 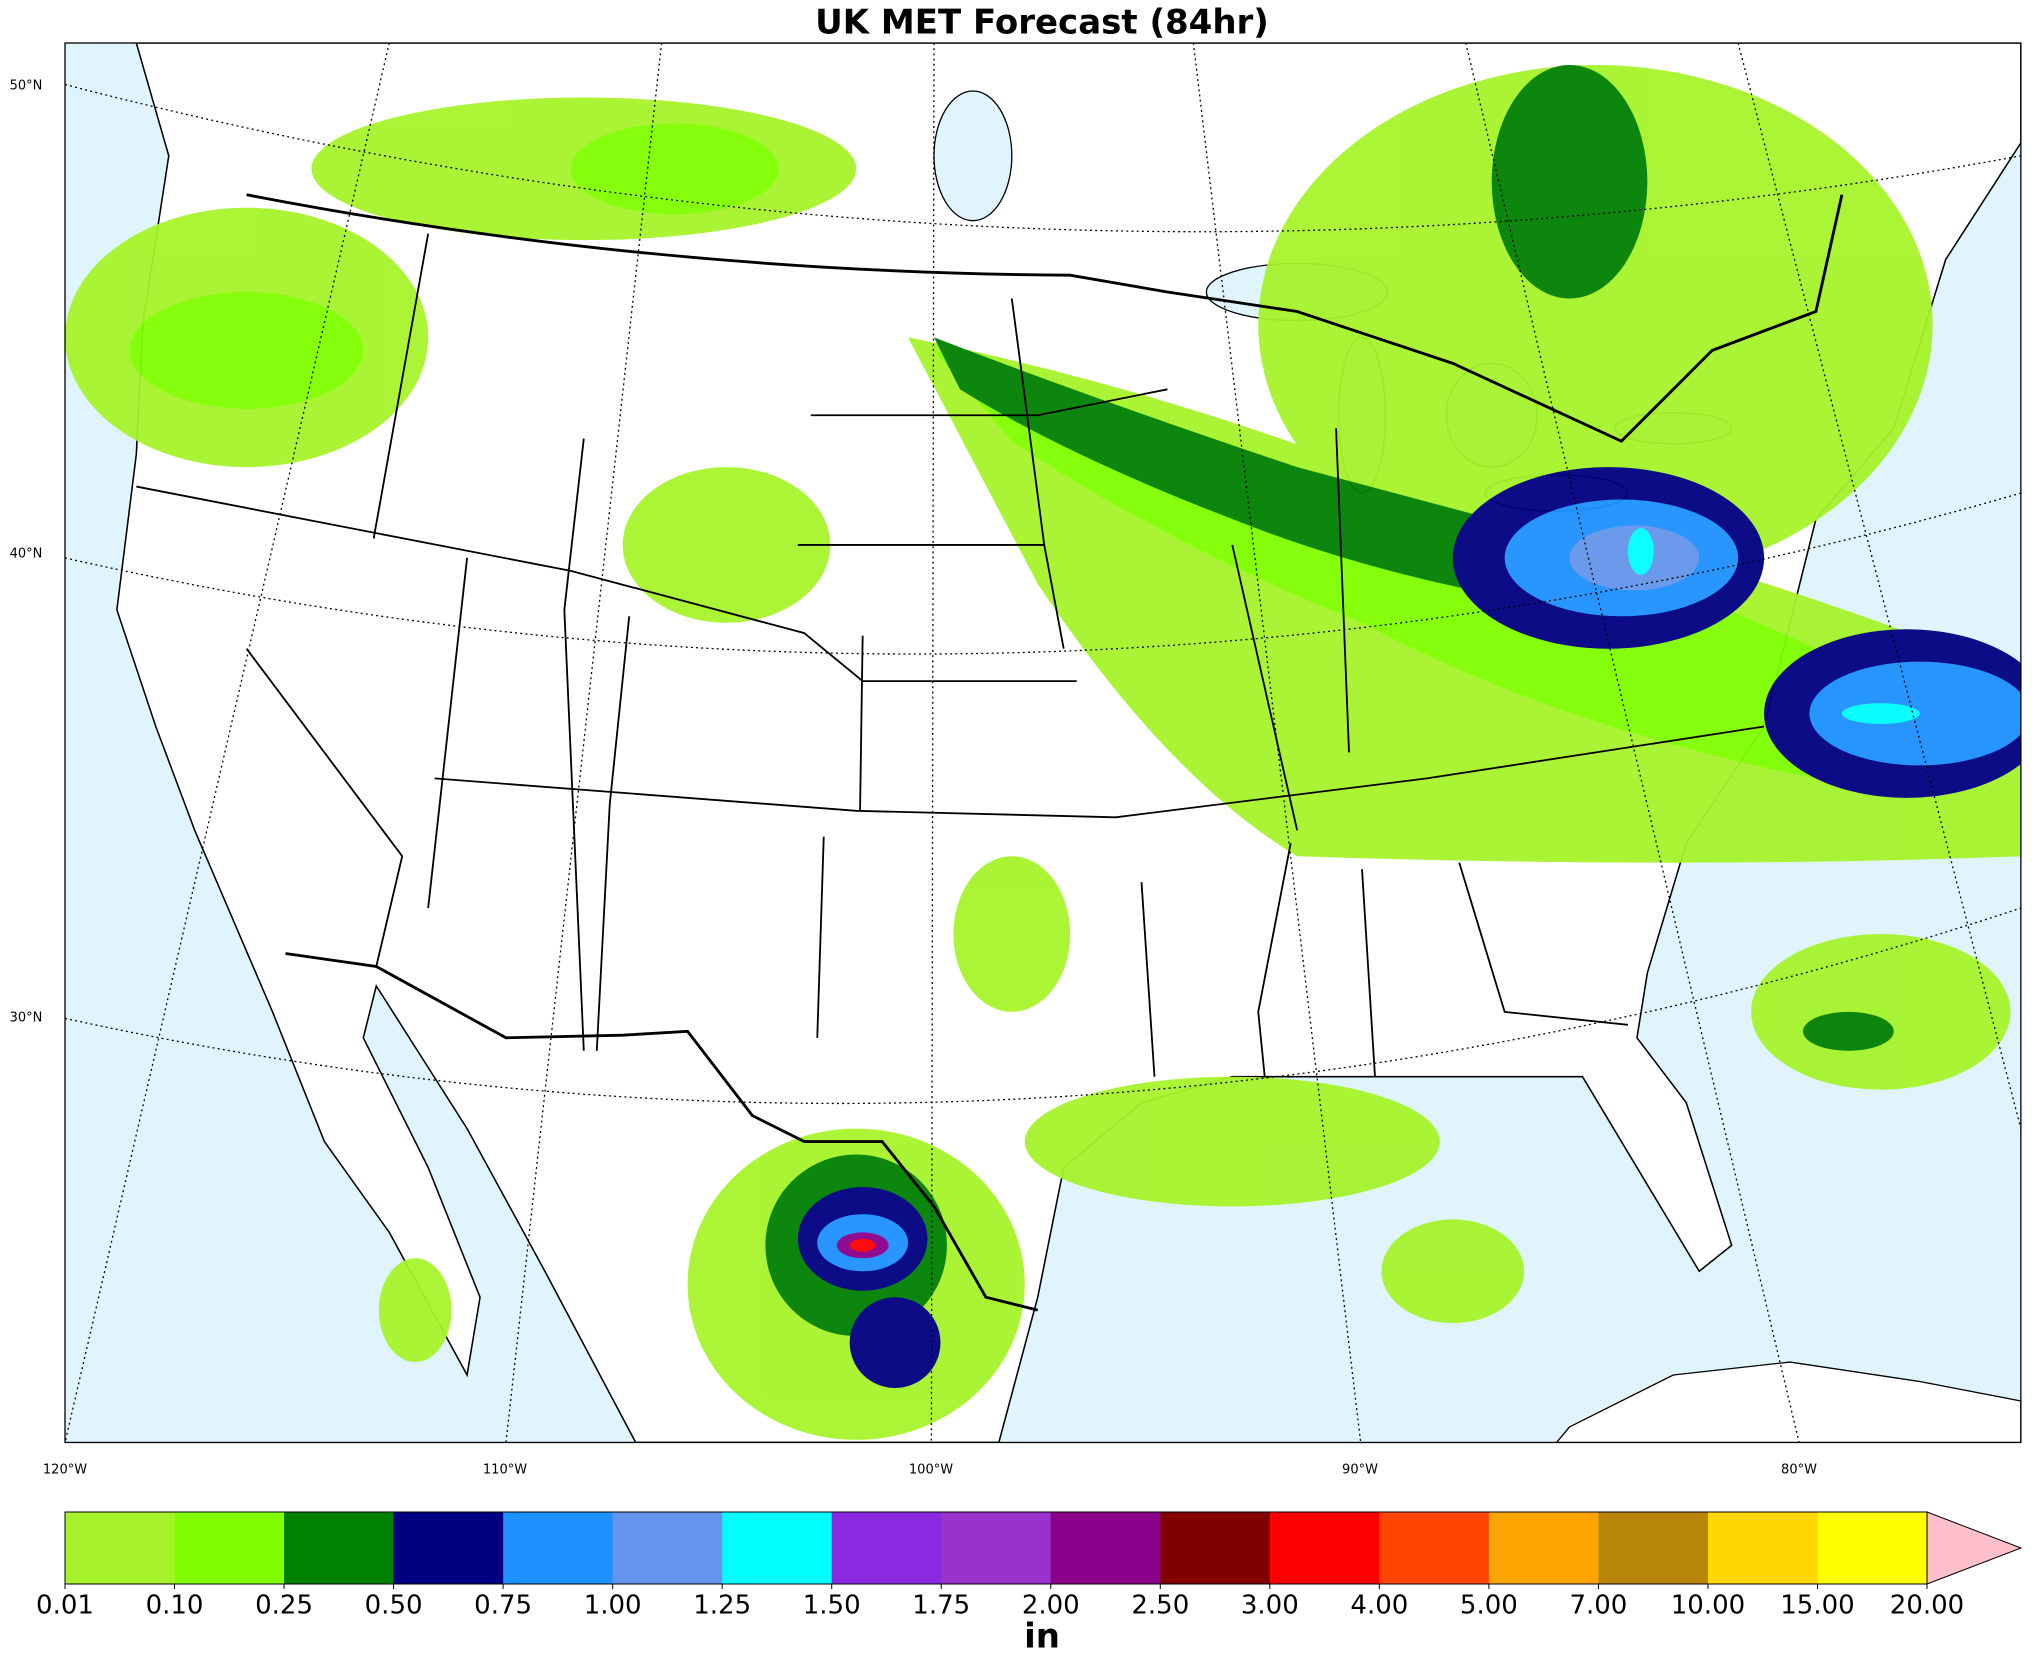 What do you see at coordinates (26, 1018) in the screenshot?
I see `lat-label: 30°N` at bounding box center [26, 1018].